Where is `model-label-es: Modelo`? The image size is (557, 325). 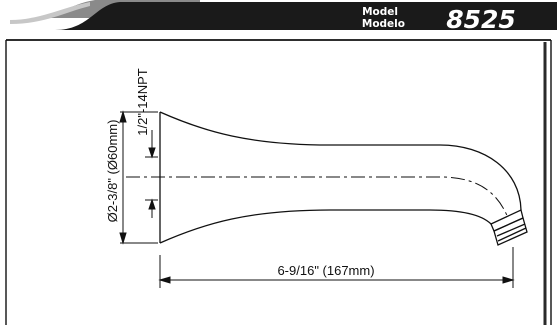
model-label-es: Modelo is located at coordinates (383, 24).